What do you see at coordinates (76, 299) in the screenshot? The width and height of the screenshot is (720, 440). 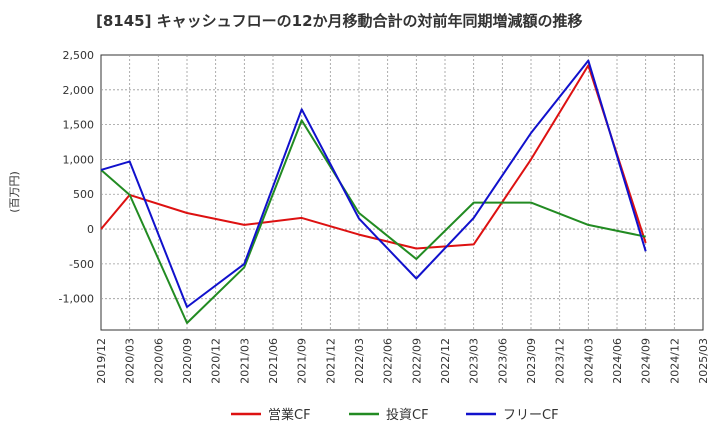 I see `y-tick-label: -1,000` at bounding box center [76, 299].